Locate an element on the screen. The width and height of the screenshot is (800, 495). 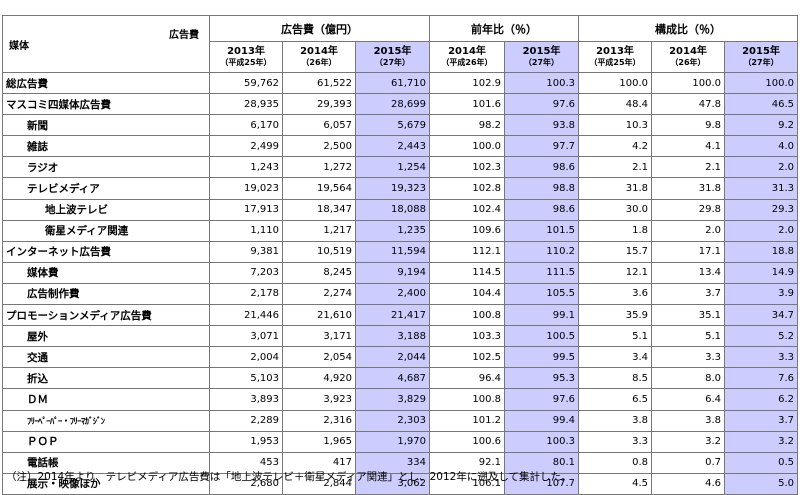
value-cell: 18,347 is located at coordinates (319, 209).